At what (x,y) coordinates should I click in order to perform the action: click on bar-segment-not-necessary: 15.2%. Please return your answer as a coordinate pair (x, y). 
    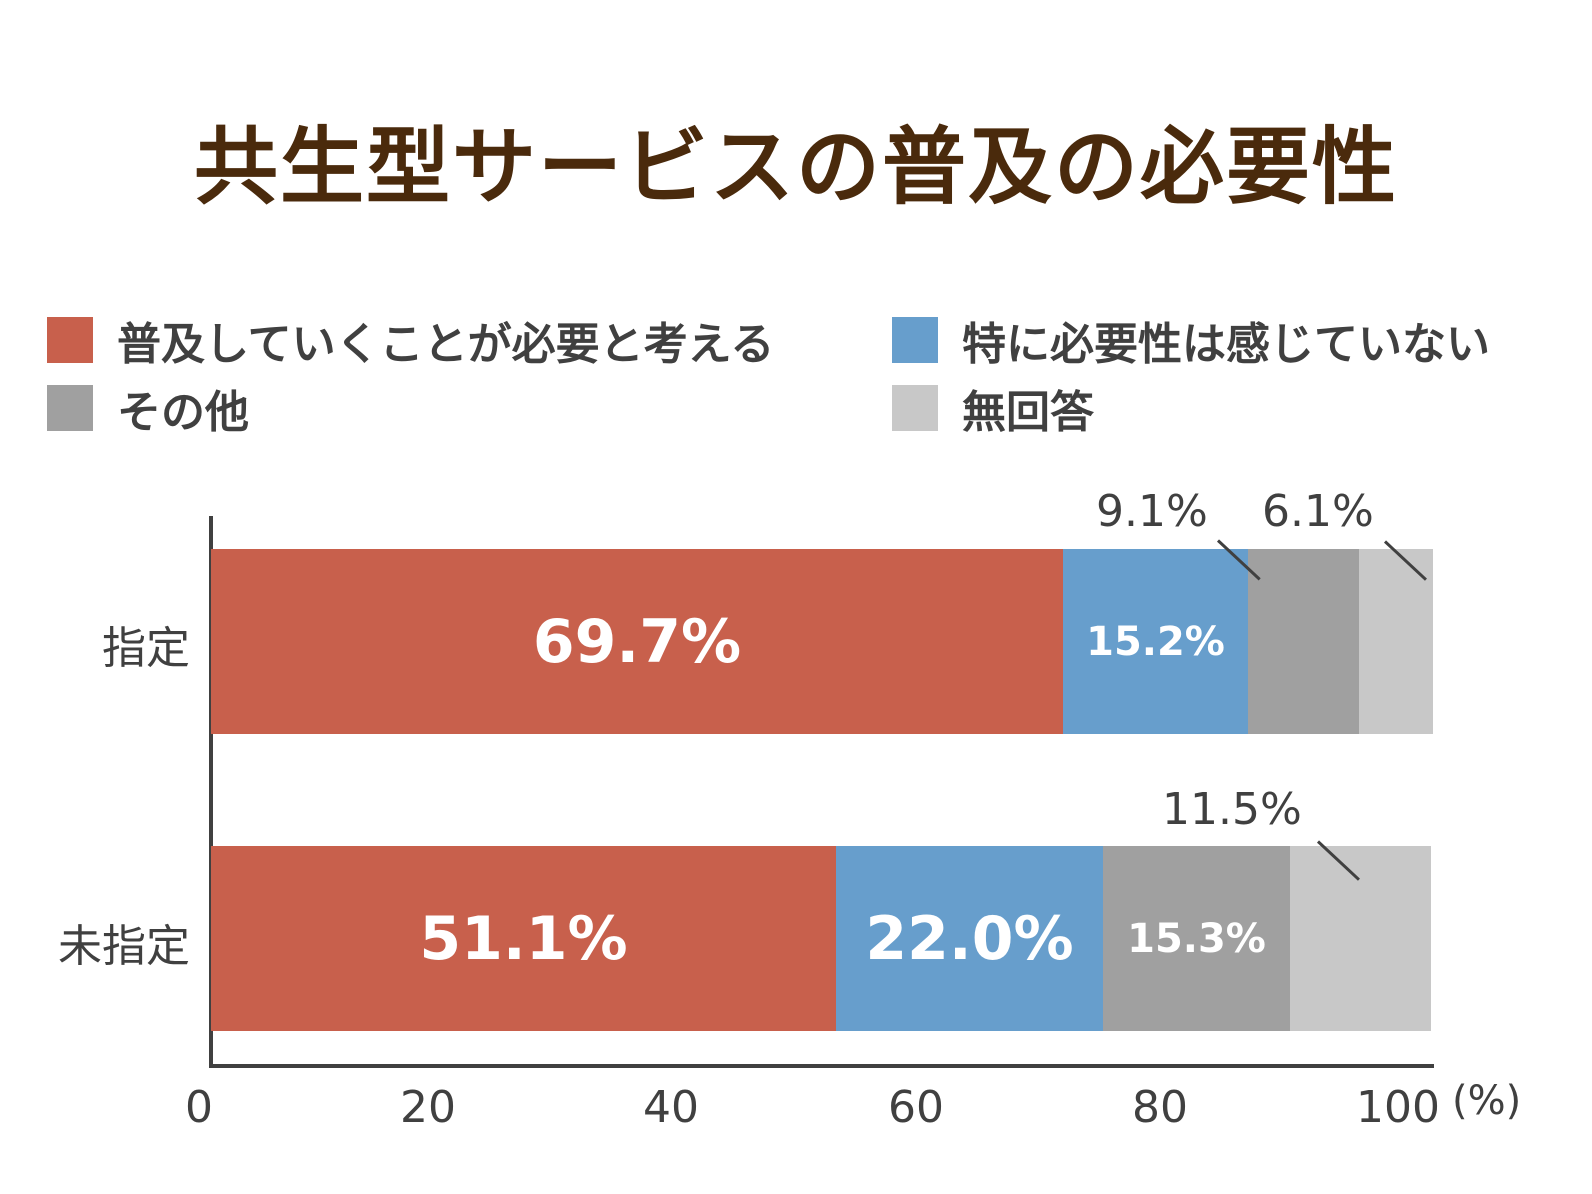
    Looking at the image, I should click on (1155, 641).